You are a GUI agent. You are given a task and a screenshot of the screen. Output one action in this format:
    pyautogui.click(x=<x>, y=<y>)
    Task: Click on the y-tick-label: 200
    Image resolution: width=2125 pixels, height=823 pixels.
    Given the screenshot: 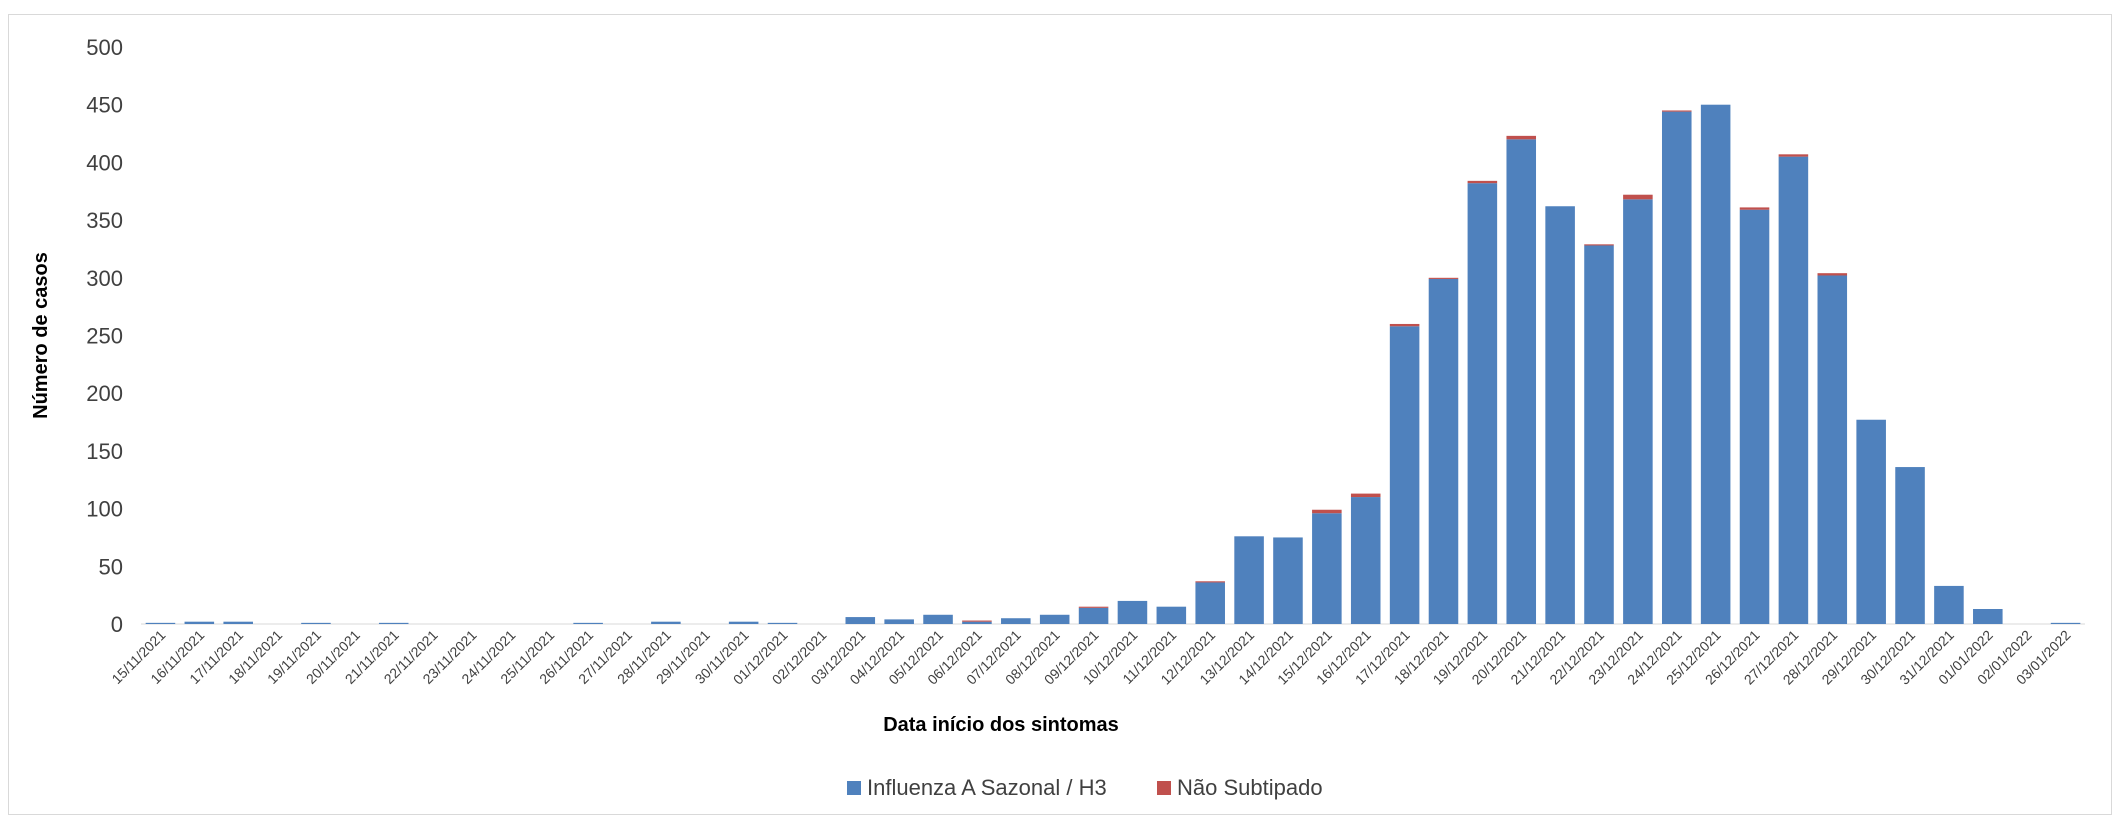 What is the action you would take?
    pyautogui.click(x=104, y=393)
    